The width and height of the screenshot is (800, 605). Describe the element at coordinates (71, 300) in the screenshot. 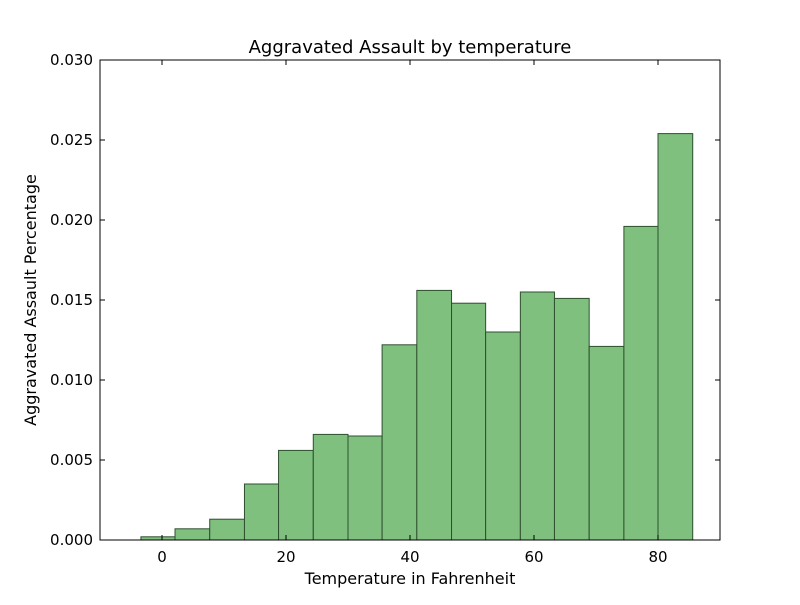

I see `y-tick-label: 0.015` at that location.